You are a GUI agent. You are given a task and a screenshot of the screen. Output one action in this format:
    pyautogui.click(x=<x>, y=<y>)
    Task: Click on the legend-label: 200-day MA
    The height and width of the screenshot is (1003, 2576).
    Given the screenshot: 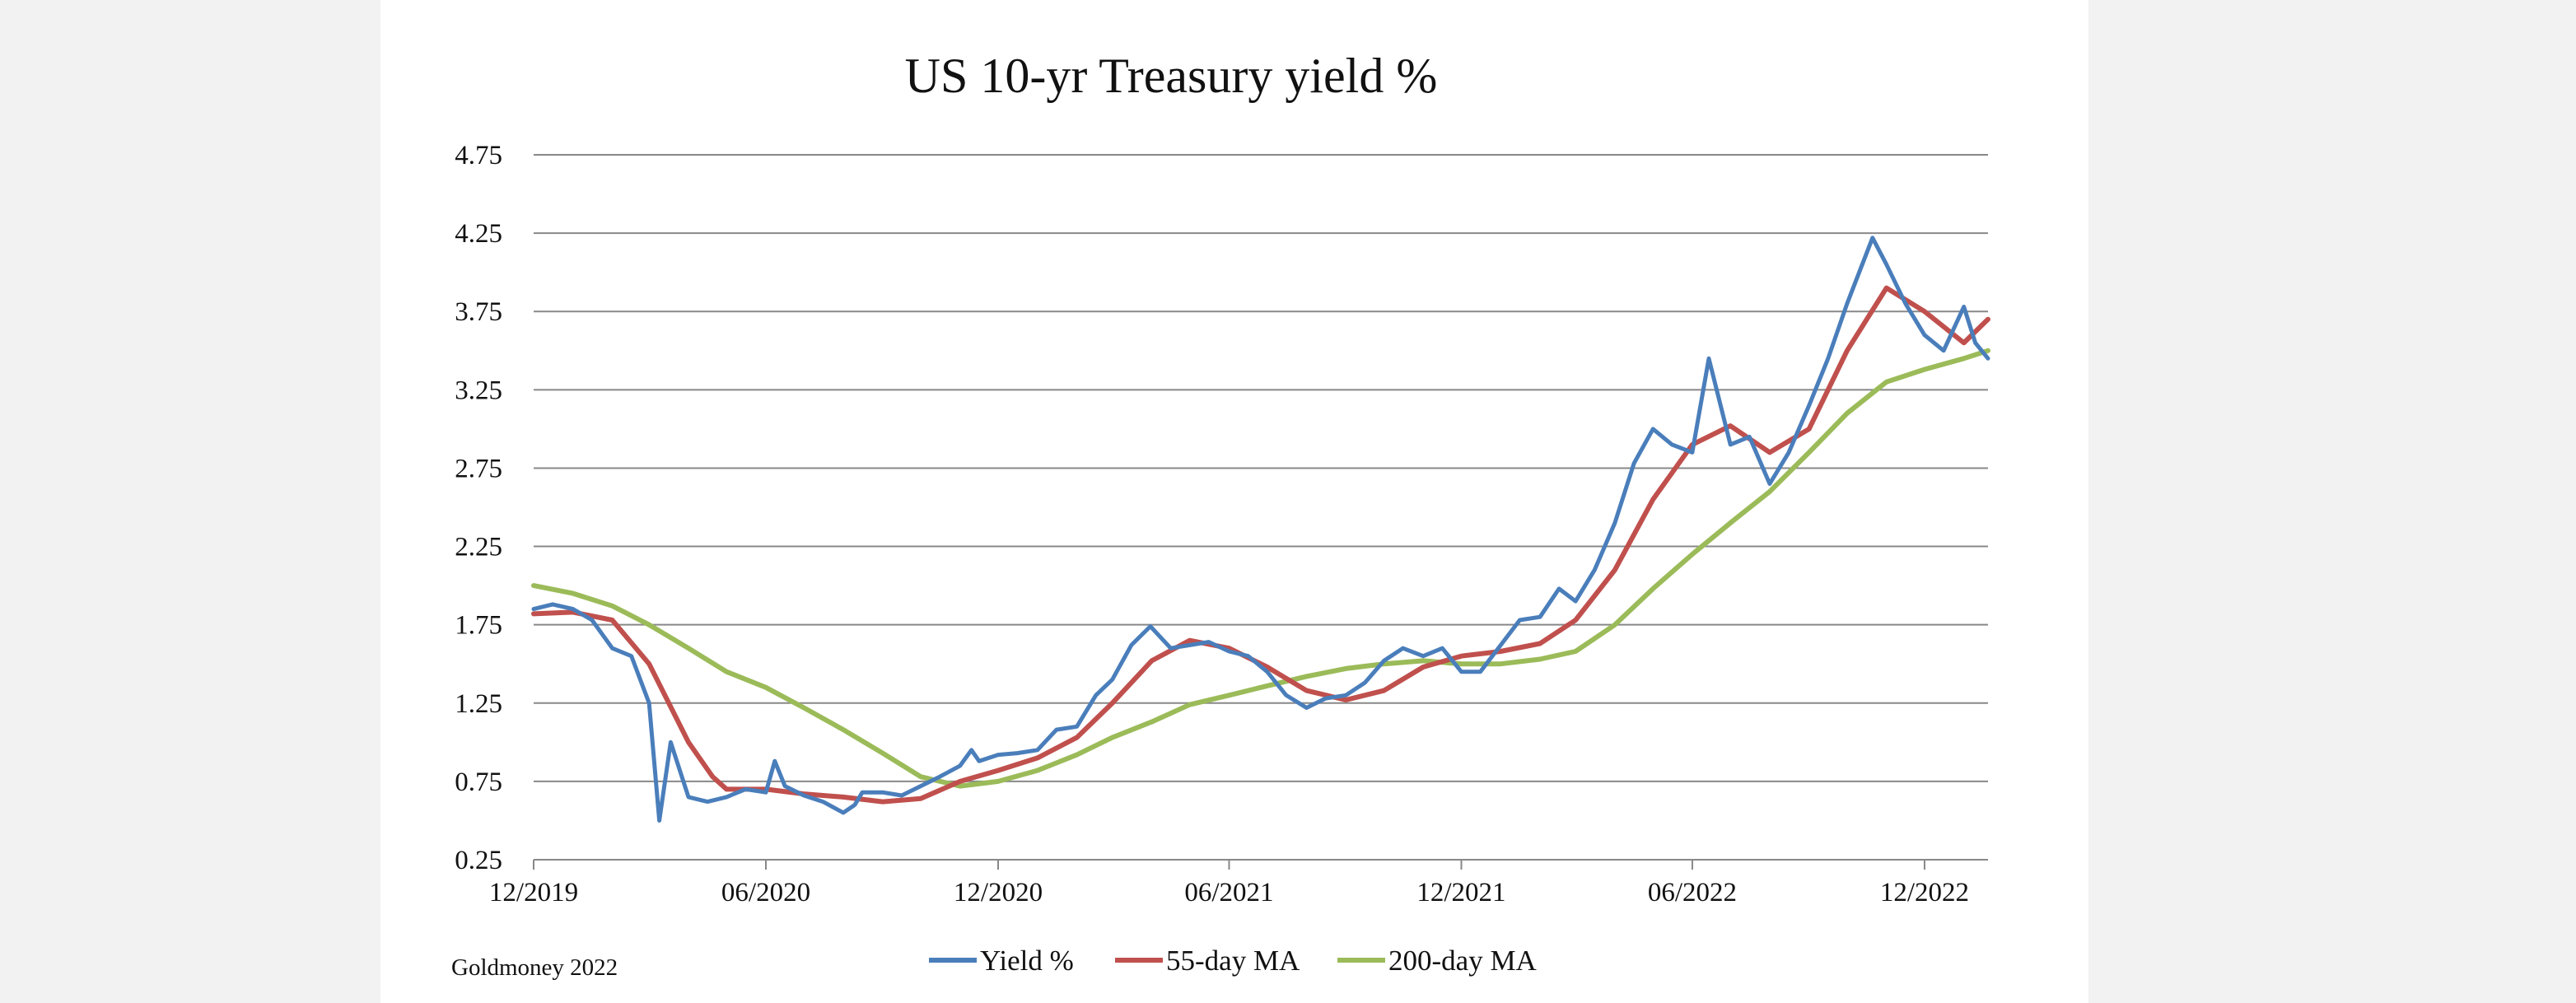 What is the action you would take?
    pyautogui.click(x=1463, y=961)
    